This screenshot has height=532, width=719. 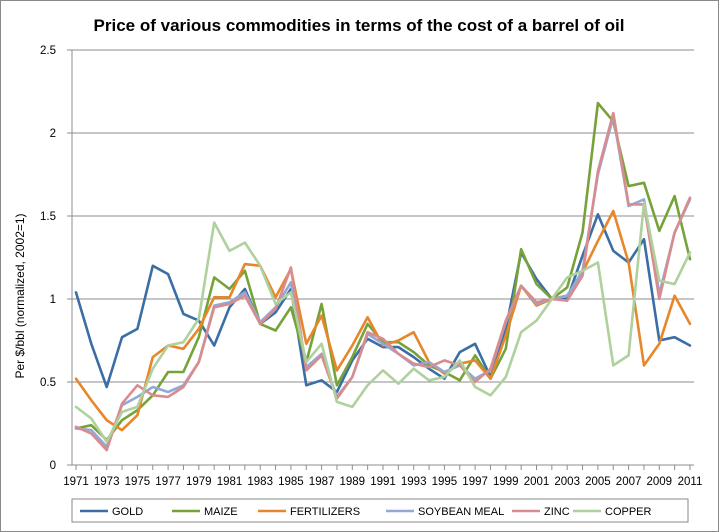 What do you see at coordinates (445, 482) in the screenshot?
I see `x-tick-label: 1995` at bounding box center [445, 482].